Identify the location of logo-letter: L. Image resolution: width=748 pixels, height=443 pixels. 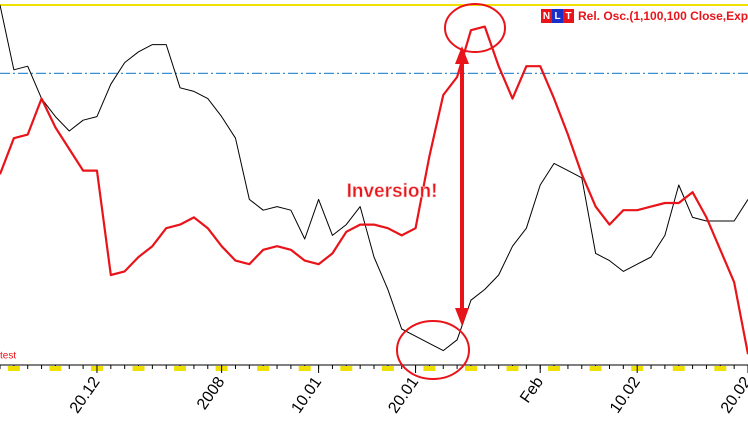
(557, 16).